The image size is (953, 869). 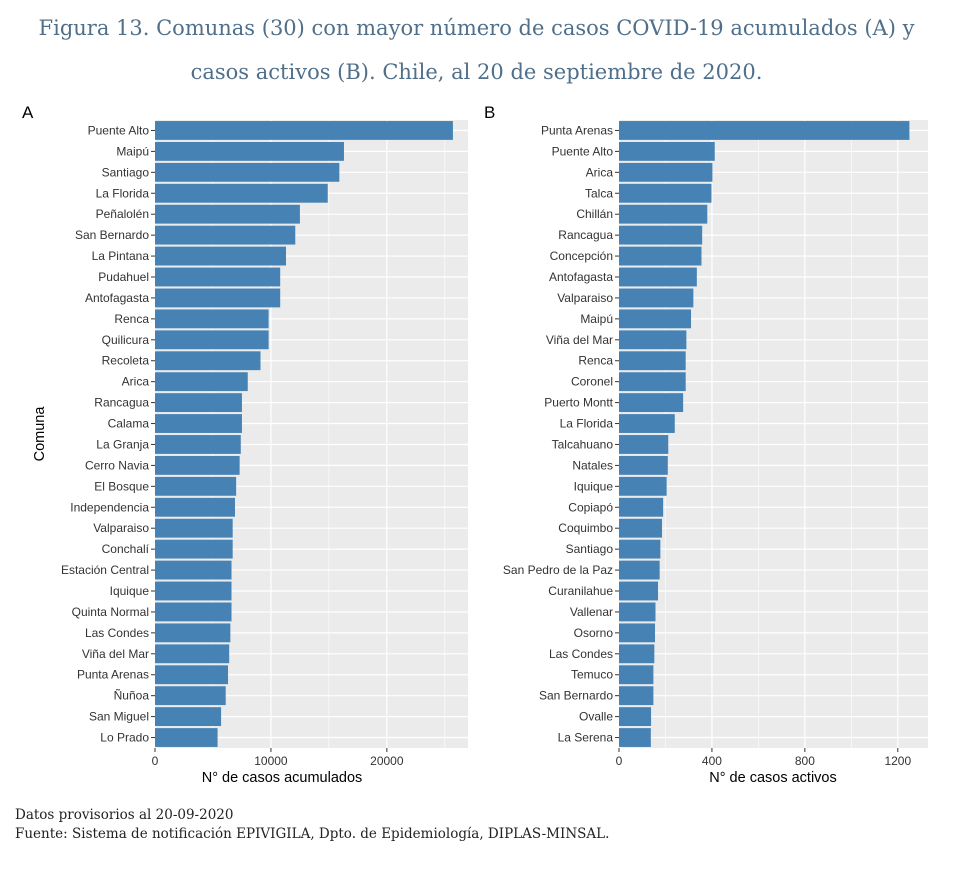 I want to click on panel-b-category-label: San Bernardo, so click(x=576, y=696).